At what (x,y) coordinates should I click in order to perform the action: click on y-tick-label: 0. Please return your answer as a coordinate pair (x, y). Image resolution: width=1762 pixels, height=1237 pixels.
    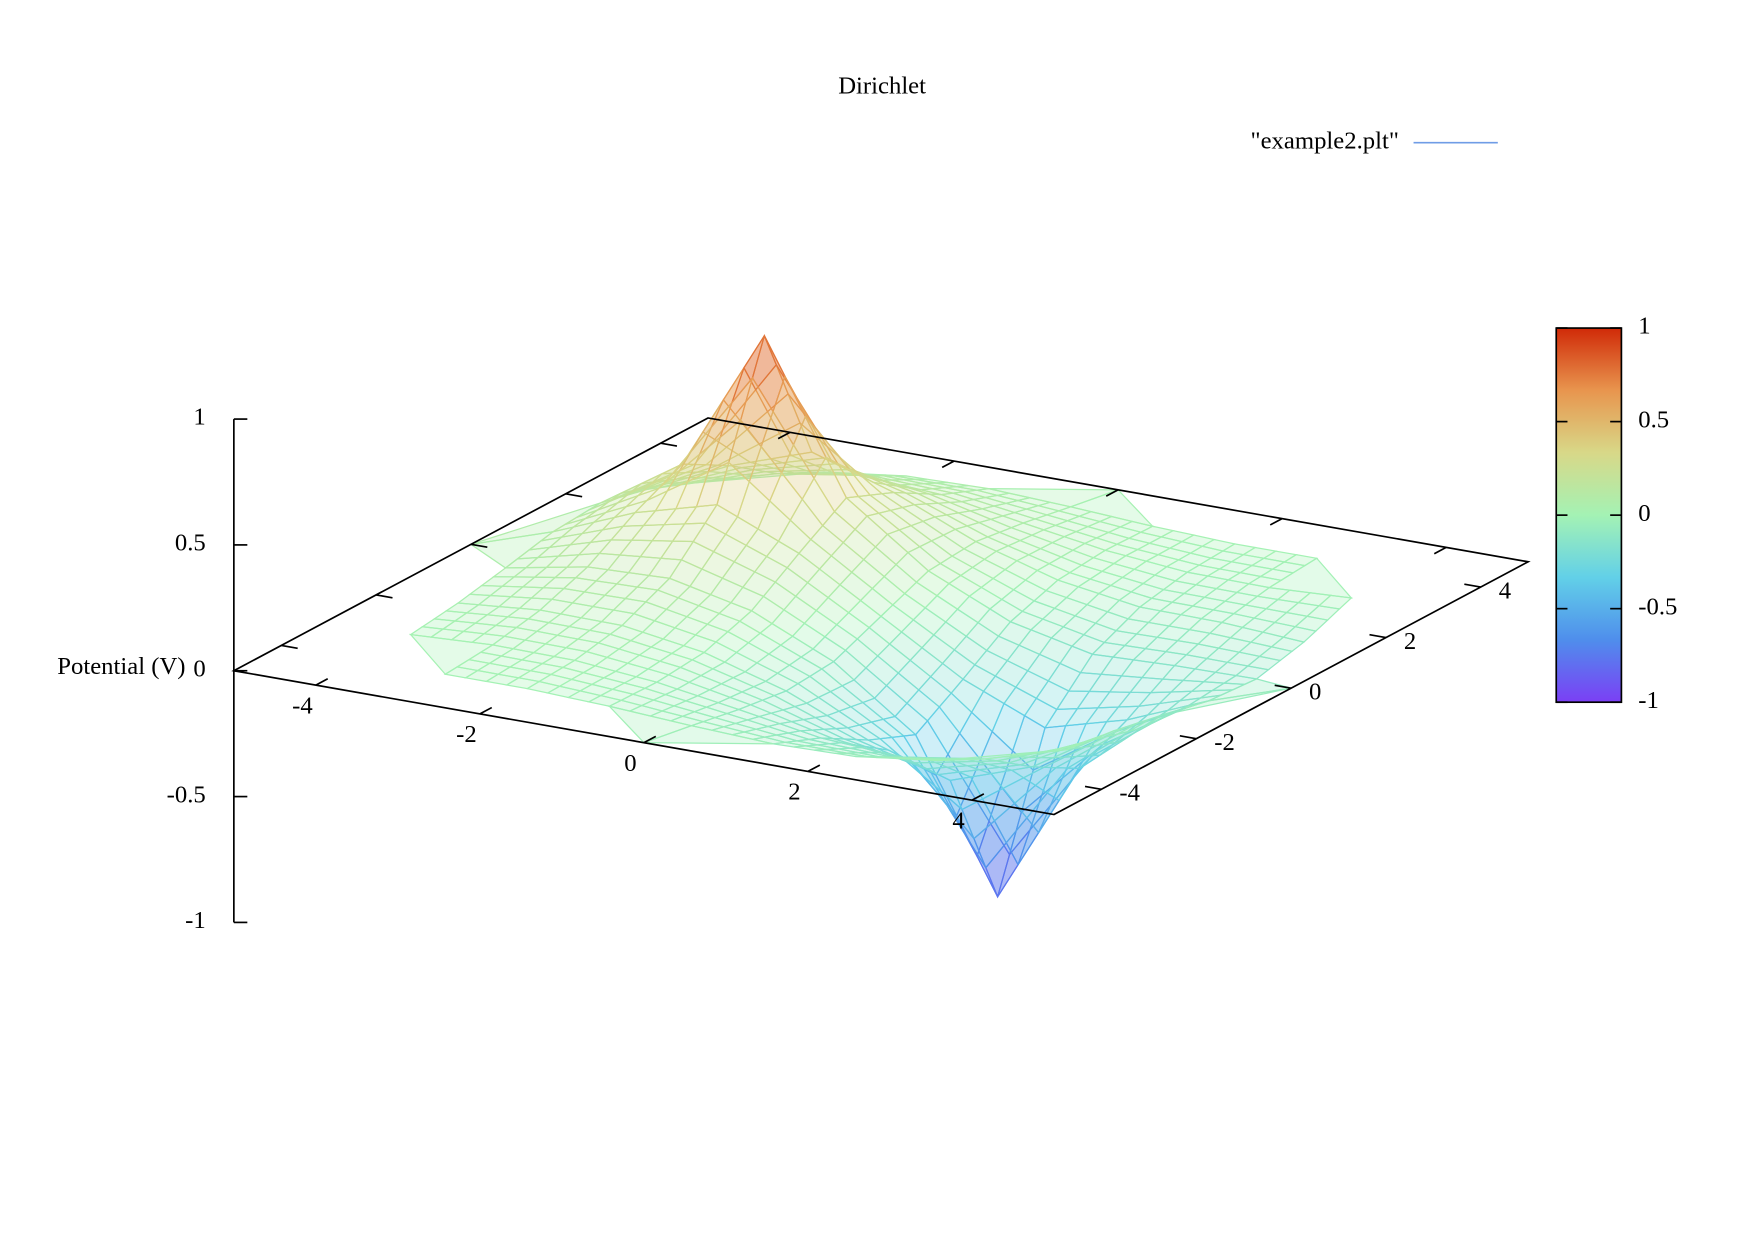
    Looking at the image, I should click on (1315, 691).